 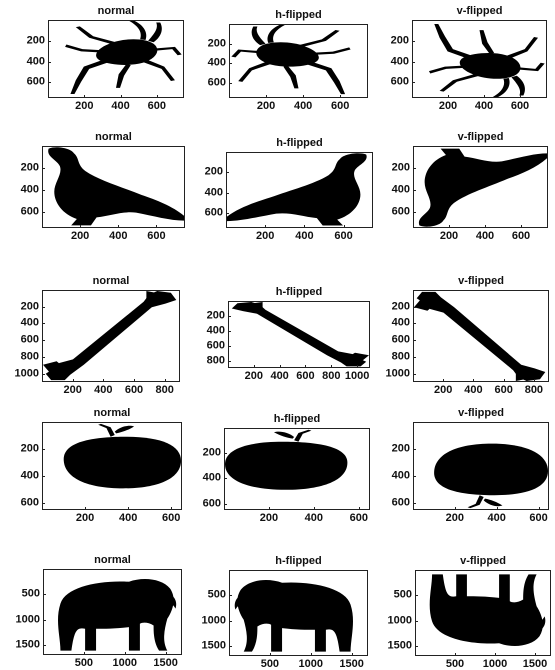 What do you see at coordinates (399, 620) in the screenshot?
I see `y-tick-label: 1000` at bounding box center [399, 620].